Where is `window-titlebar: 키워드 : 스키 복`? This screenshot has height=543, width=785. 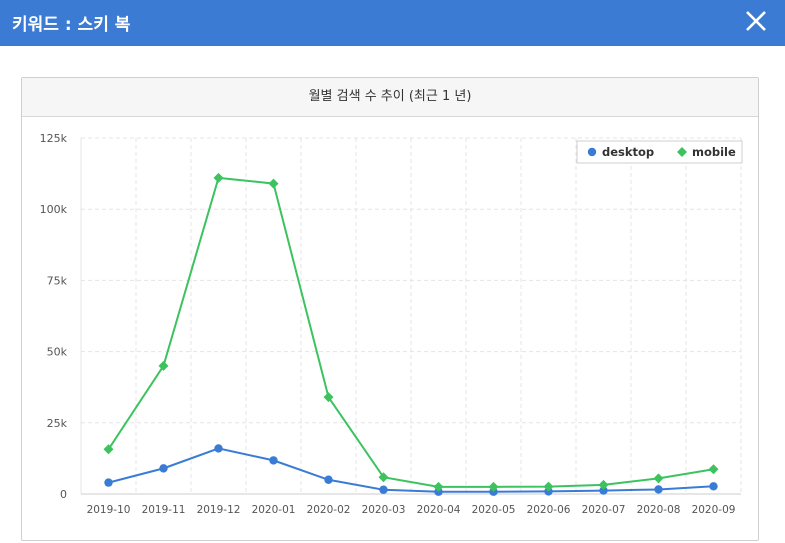 window-titlebar: 키워드 : 스키 복 is located at coordinates (392, 23).